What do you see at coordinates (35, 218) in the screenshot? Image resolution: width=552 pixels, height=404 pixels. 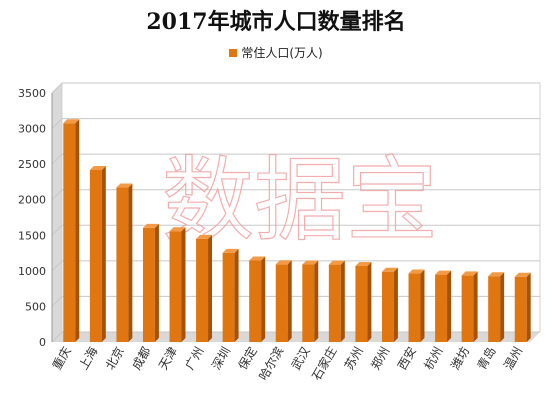 I see `y-axis: 0 500 1000 1500 2000 2500 3000 3500` at bounding box center [35, 218].